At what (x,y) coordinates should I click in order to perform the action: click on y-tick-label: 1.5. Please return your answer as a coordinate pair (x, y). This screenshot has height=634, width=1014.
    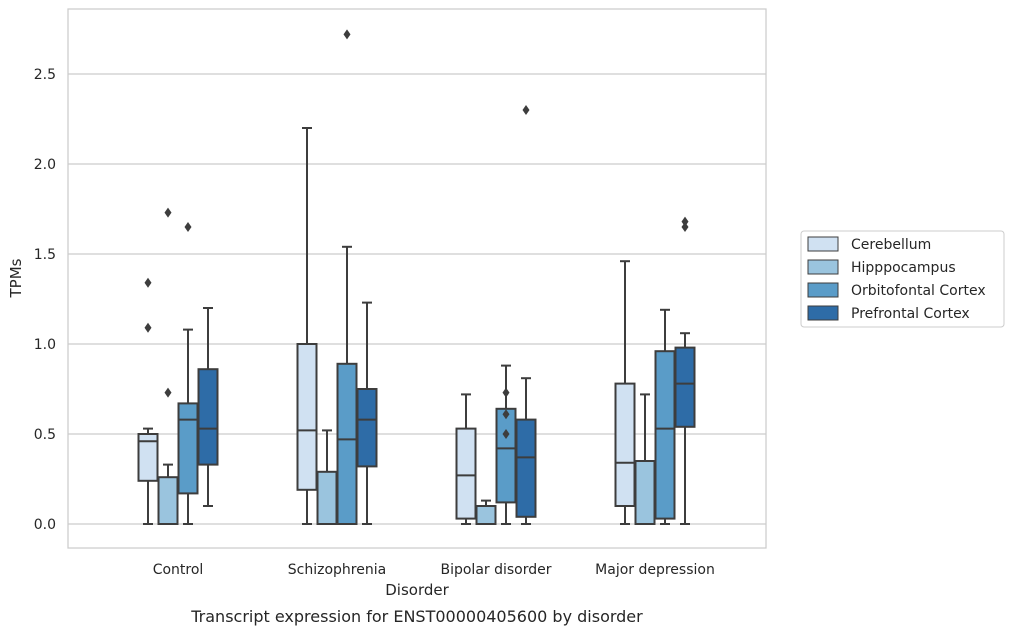
    Looking at the image, I should click on (45, 255).